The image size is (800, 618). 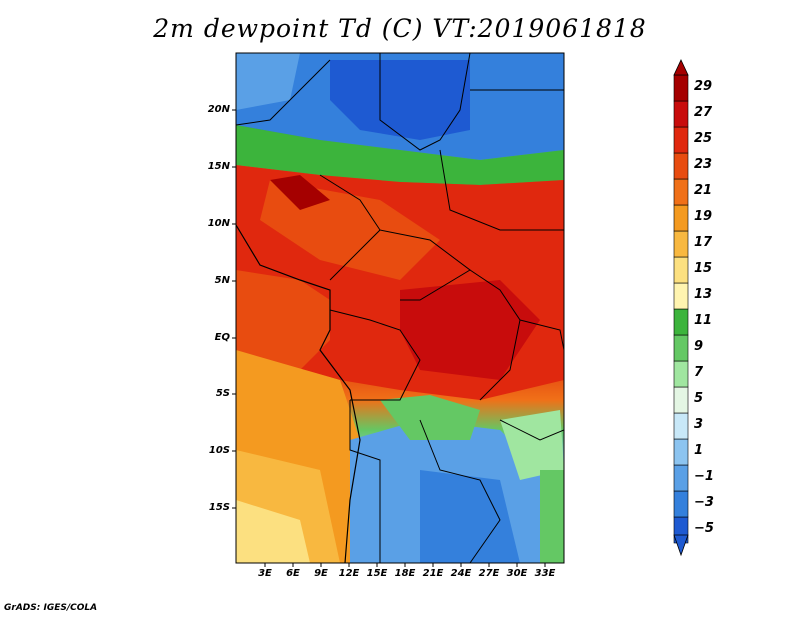 I want to click on colorbar-label: 29, so click(x=703, y=86).